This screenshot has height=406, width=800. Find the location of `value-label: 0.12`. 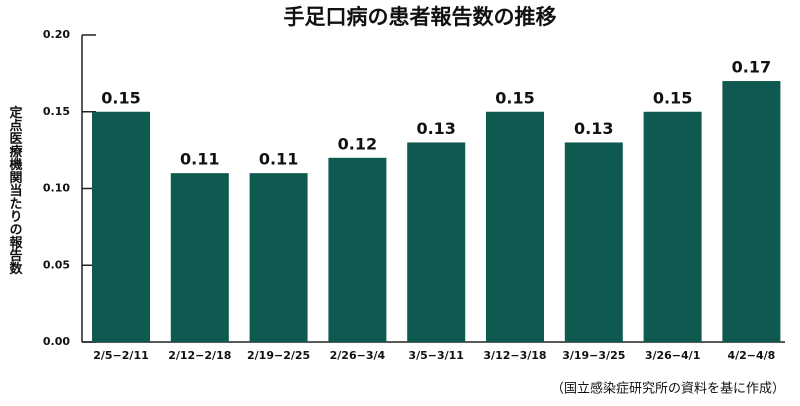

value-label: 0.12 is located at coordinates (357, 143).